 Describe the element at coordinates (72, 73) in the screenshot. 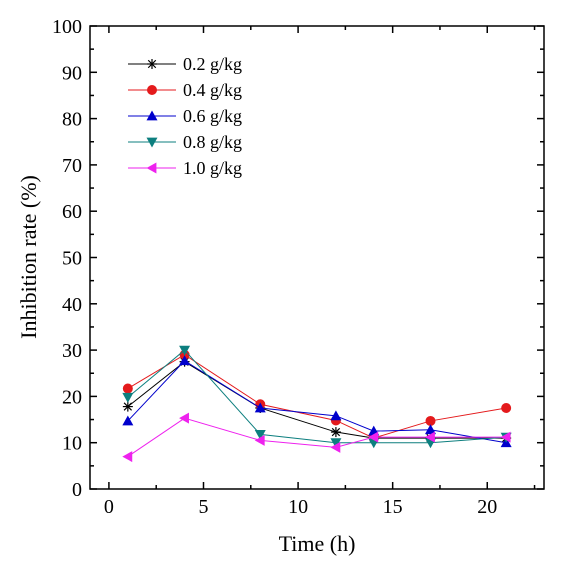

I see `y-tick-label: 90` at that location.